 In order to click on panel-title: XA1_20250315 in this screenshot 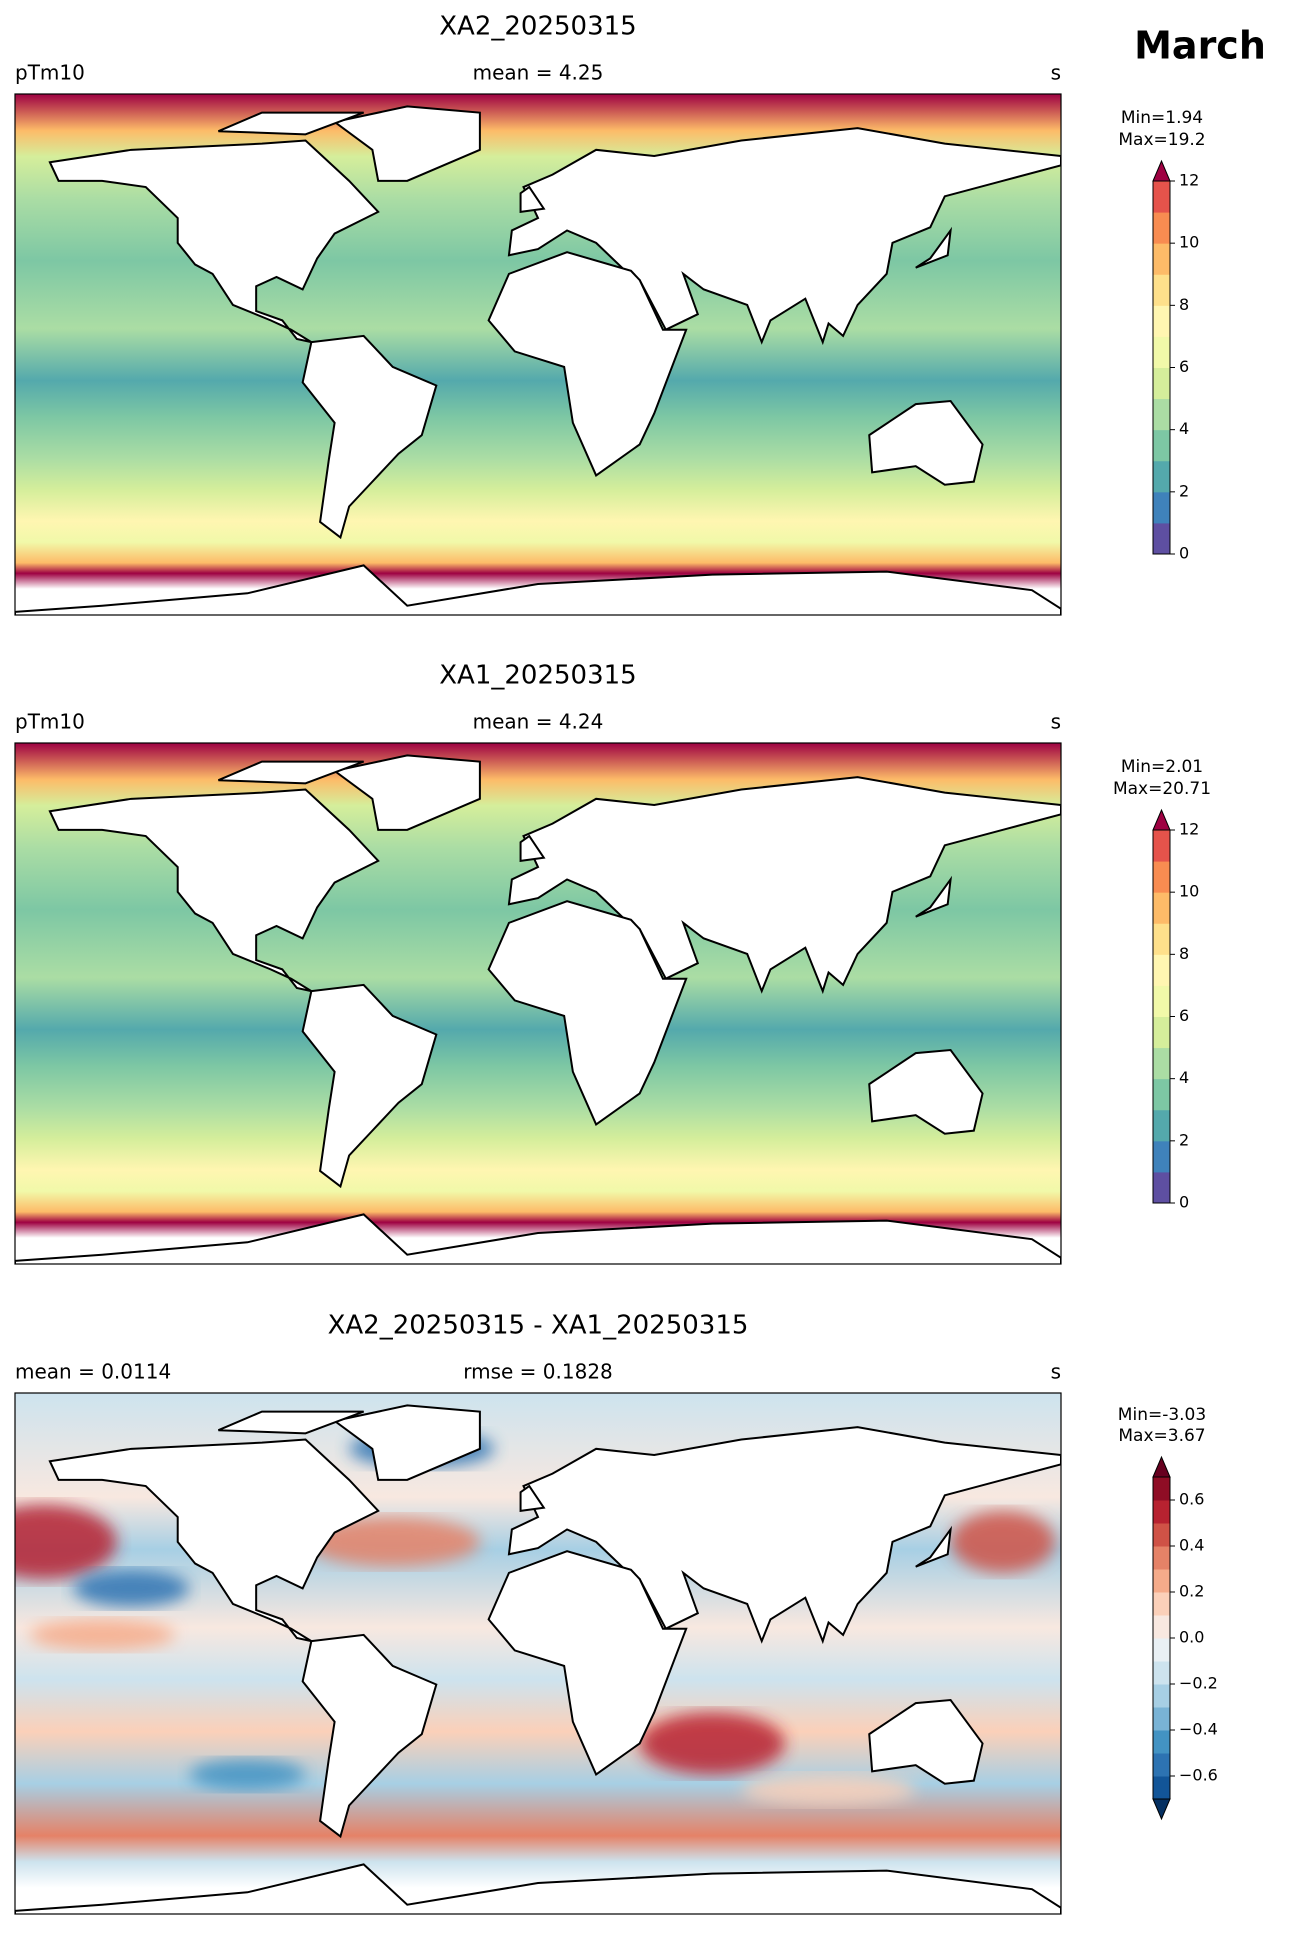, I will do `click(537, 676)`.